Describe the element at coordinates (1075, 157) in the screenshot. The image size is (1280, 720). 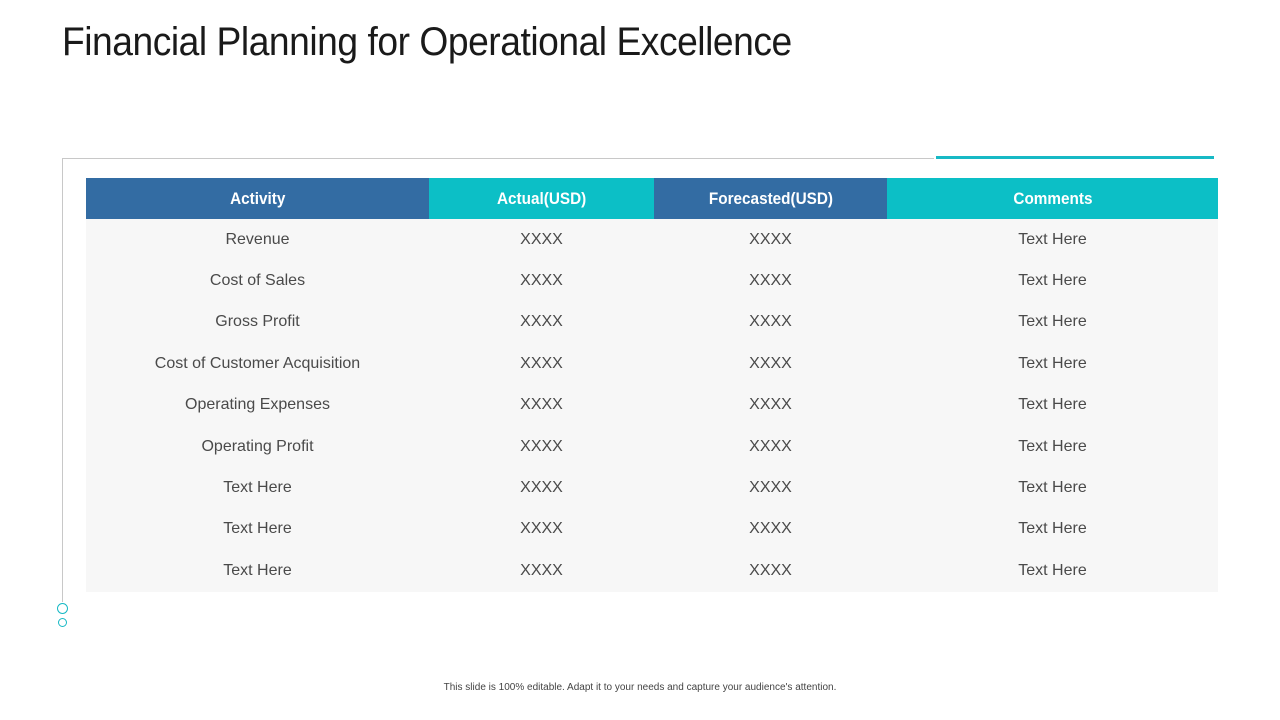
I see `accent-bar` at that location.